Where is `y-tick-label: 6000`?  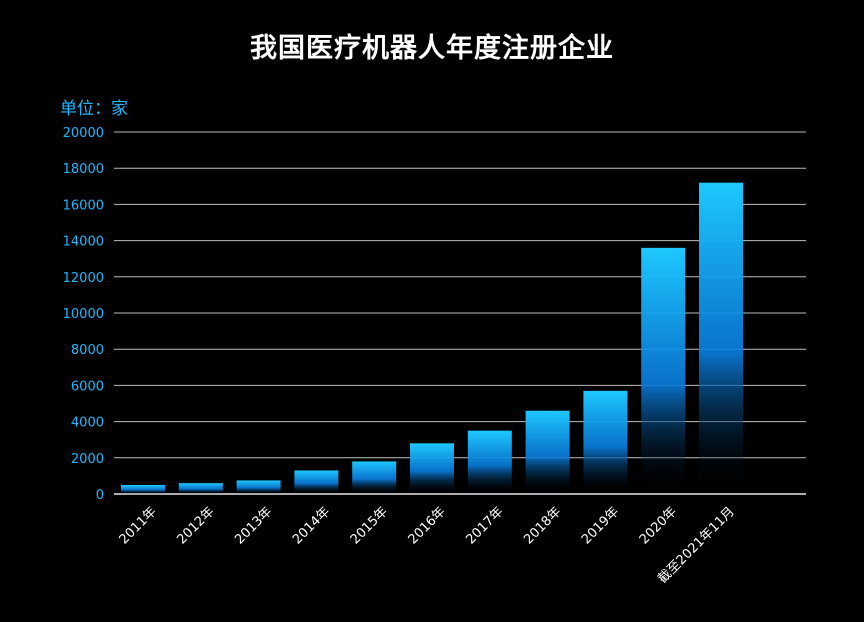
y-tick-label: 6000 is located at coordinates (87, 386).